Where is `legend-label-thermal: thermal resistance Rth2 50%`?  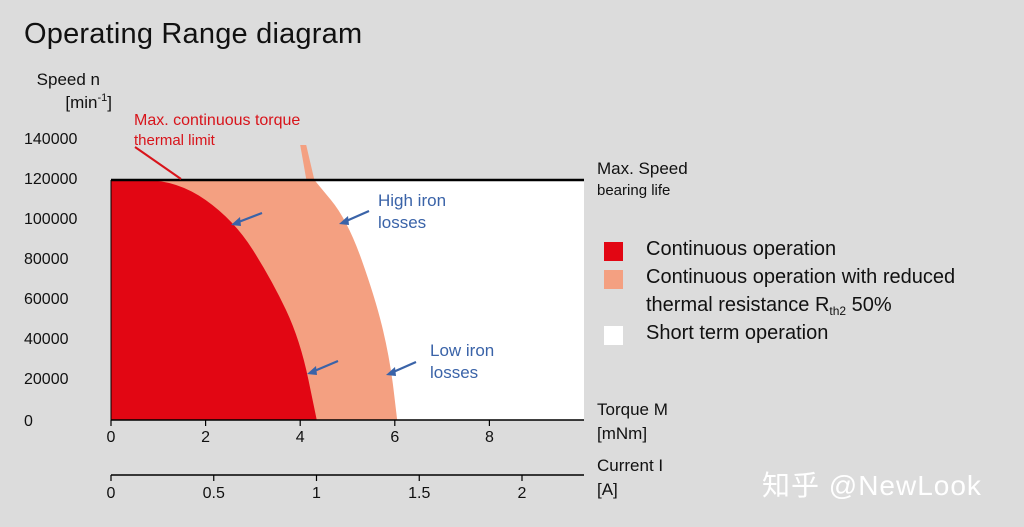
legend-label-thermal: thermal resistance Rth2 50% is located at coordinates (769, 306).